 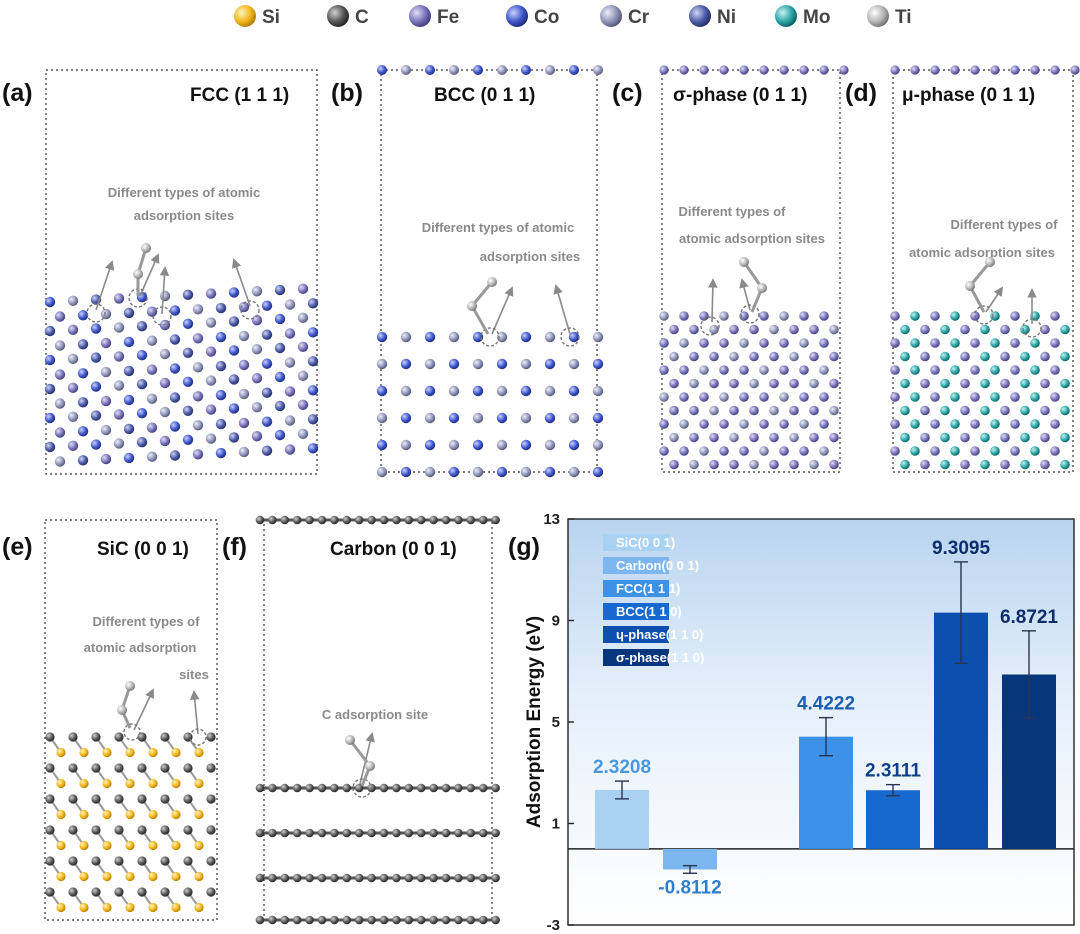 I want to click on fe-atom-icon, so click(x=420, y=16).